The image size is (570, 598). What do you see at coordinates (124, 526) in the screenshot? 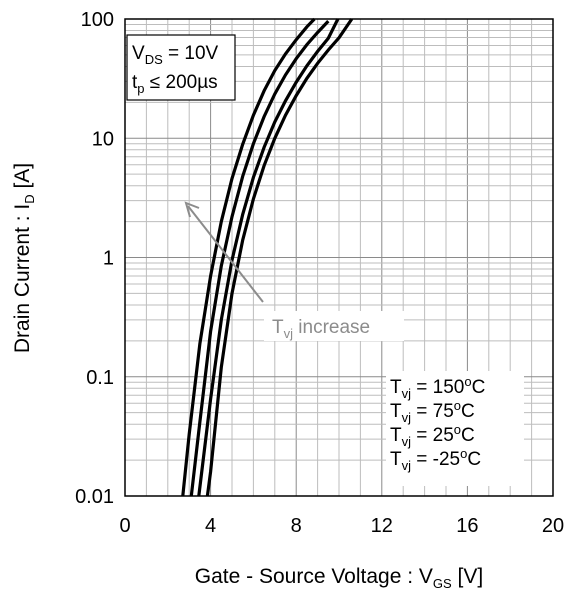
I see `x-tick-label: 0` at bounding box center [124, 526].